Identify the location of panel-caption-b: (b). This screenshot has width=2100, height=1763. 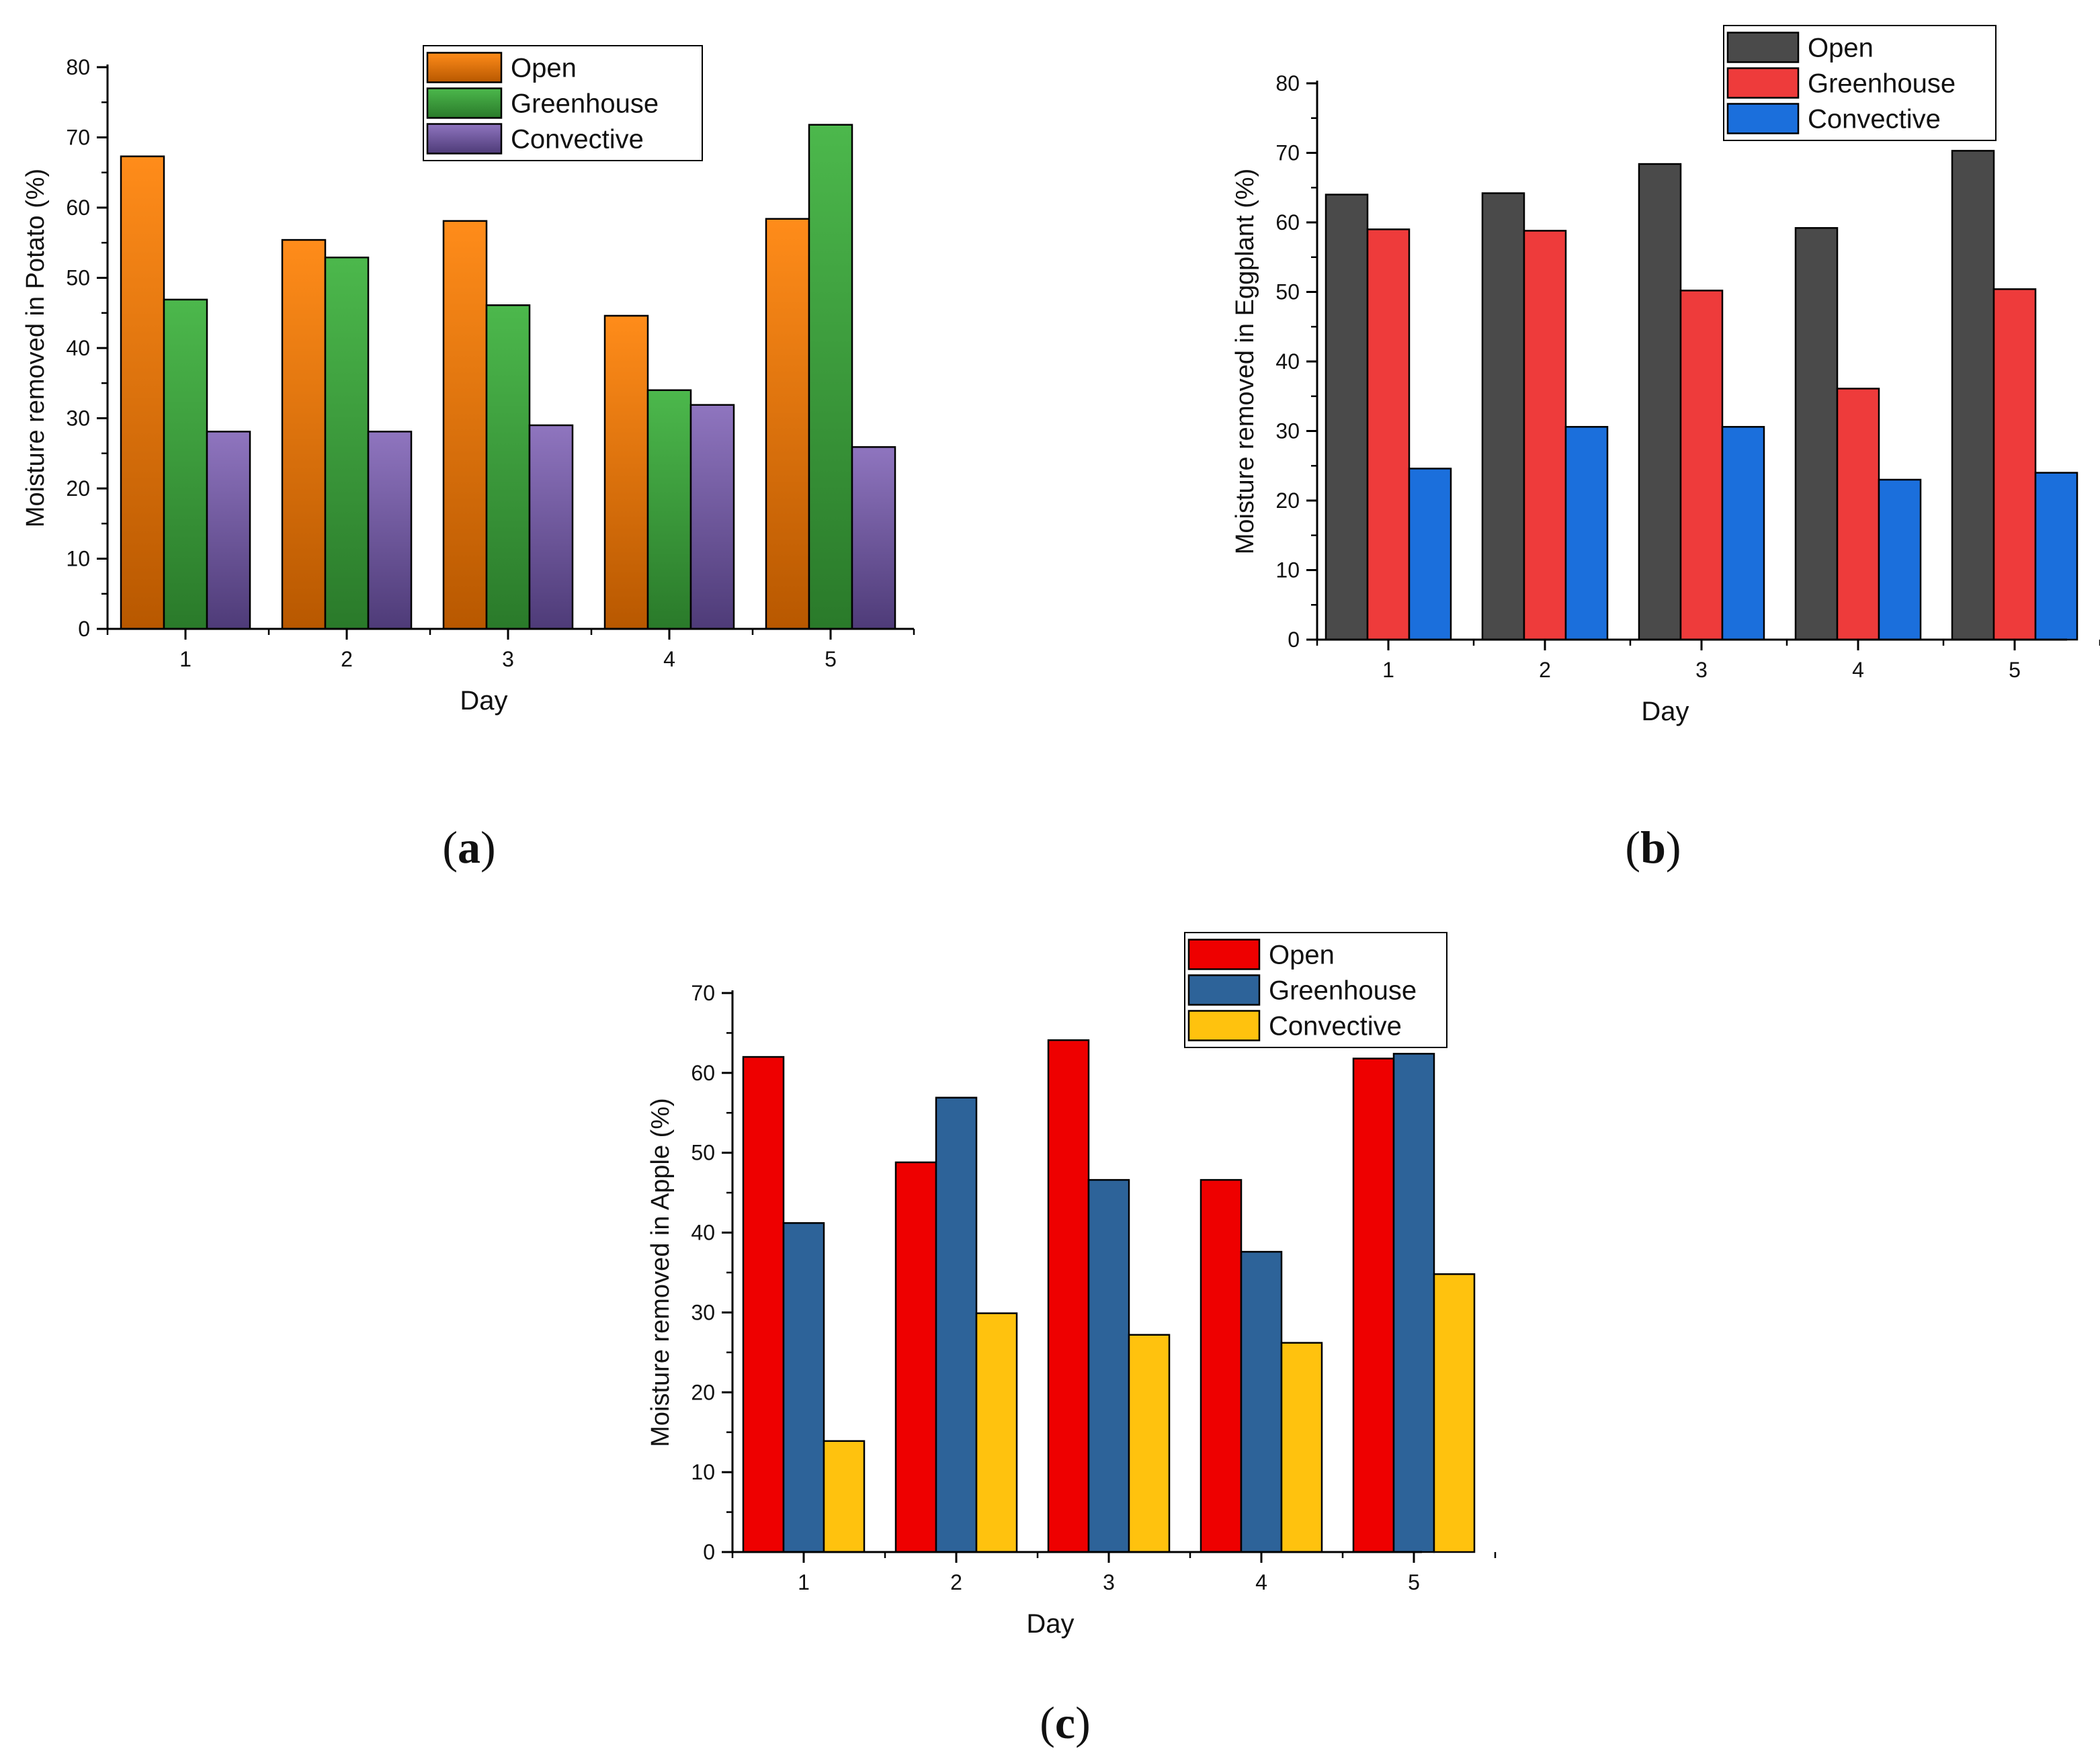
(1653, 847).